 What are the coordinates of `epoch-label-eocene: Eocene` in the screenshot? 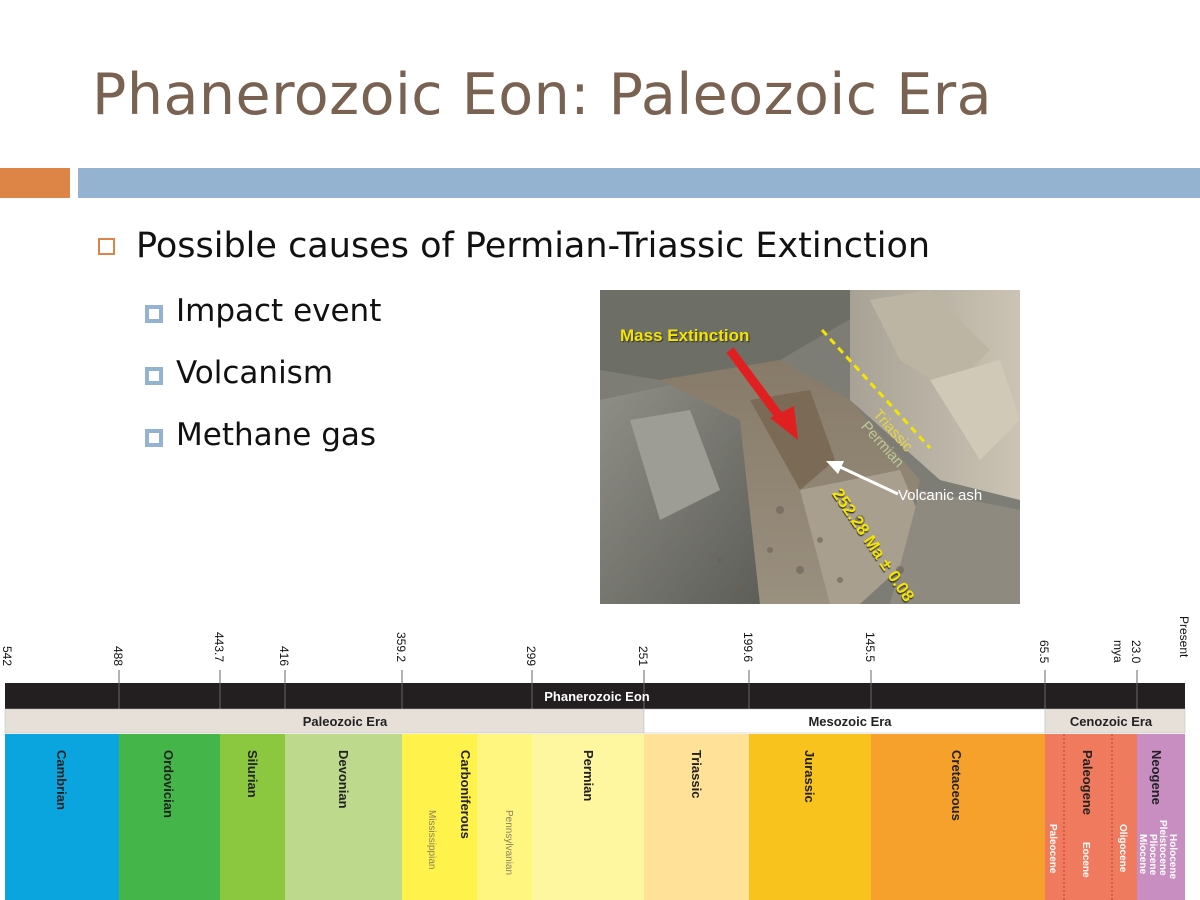 It's located at (1085, 860).